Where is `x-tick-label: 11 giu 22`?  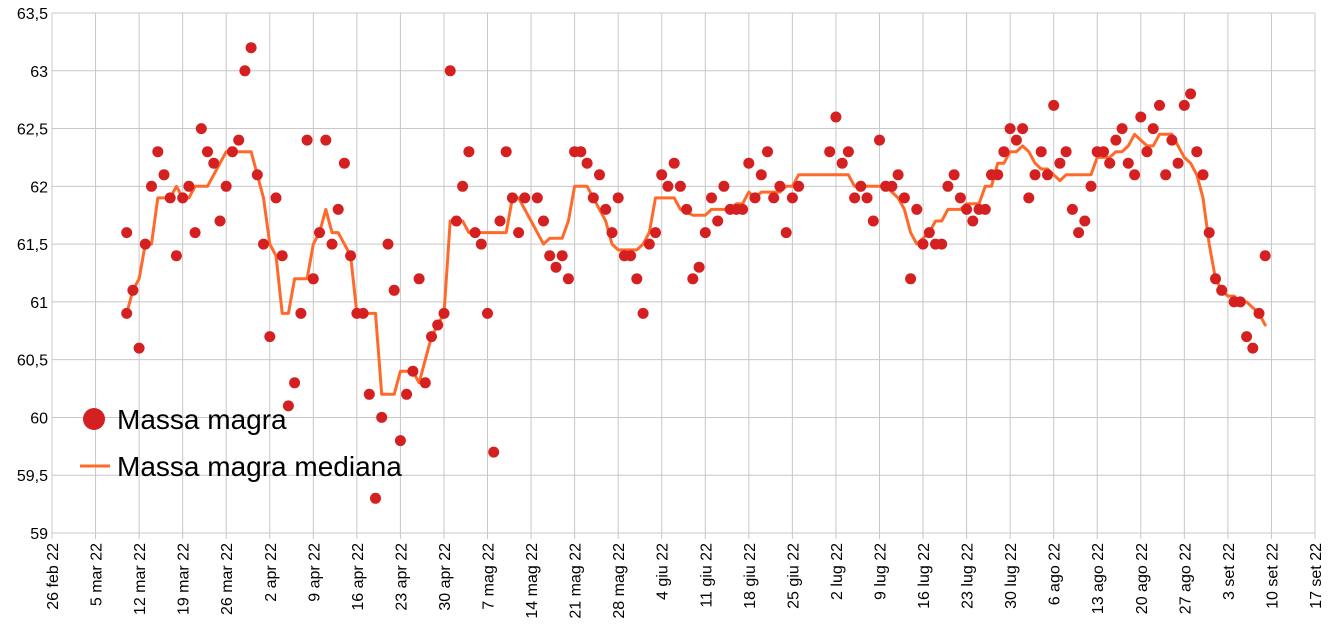 x-tick-label: 11 giu 22 is located at coordinates (706, 575).